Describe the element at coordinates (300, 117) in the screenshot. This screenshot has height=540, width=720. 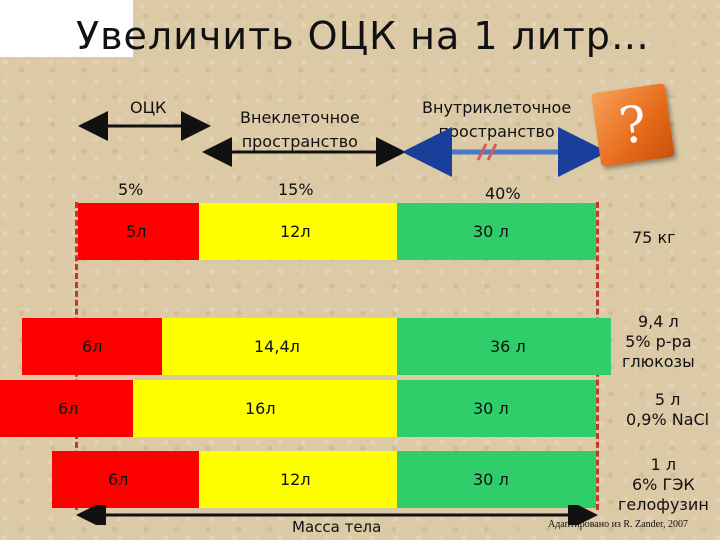
I see `extracellular-line1: Внеклеточное` at that location.